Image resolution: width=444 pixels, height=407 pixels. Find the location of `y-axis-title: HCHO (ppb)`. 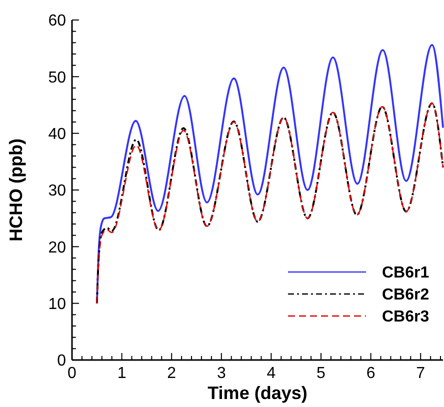

y-axis-title: HCHO (ppb) is located at coordinates (16, 190).